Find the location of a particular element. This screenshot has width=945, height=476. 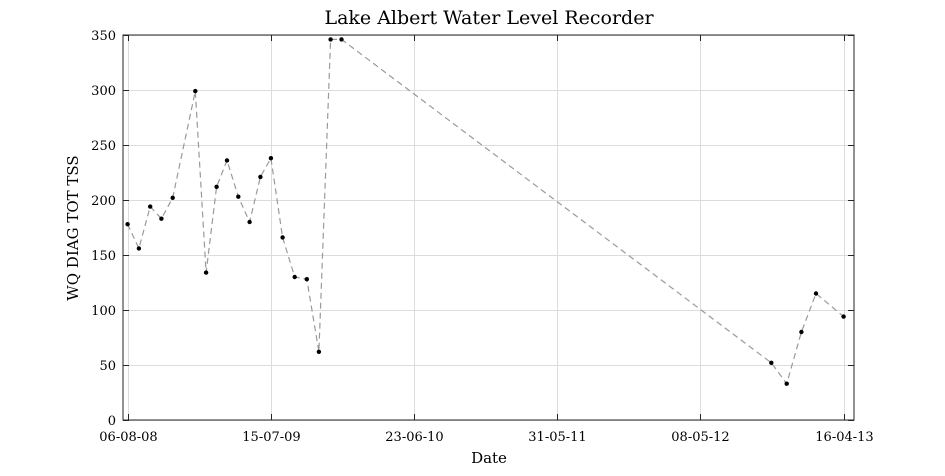

x-axis-label: Date is located at coordinates (489, 458).